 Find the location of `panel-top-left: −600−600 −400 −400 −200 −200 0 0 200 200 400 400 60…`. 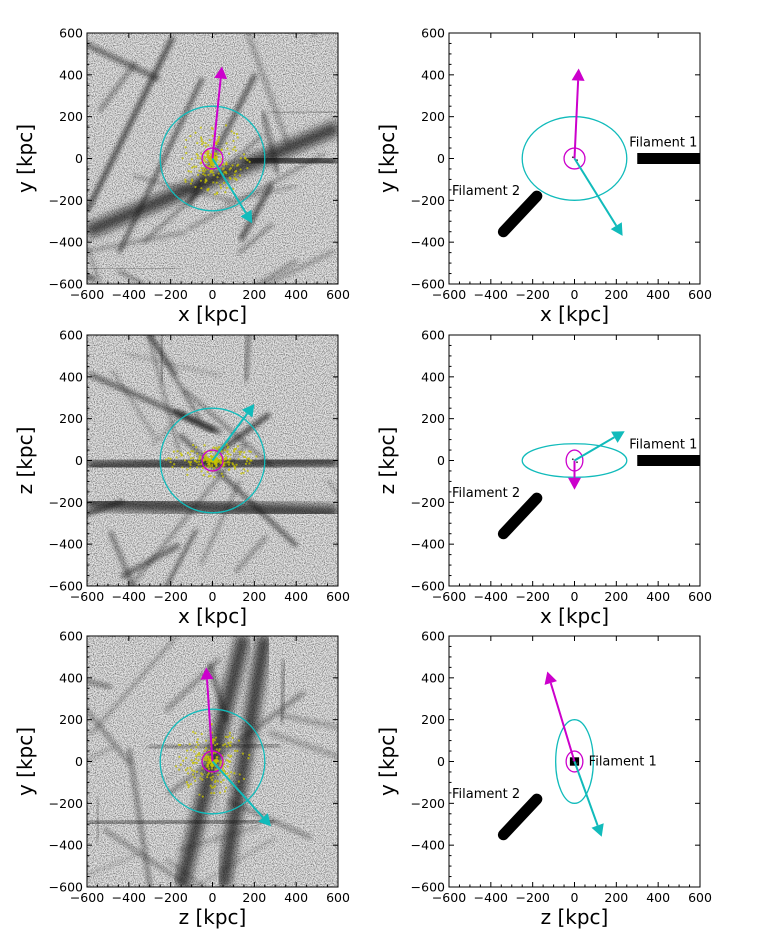

panel-top-left: −600−600 −400 −400 −200 −200 0 0 200 200 400 400 60… is located at coordinates (181, 176).